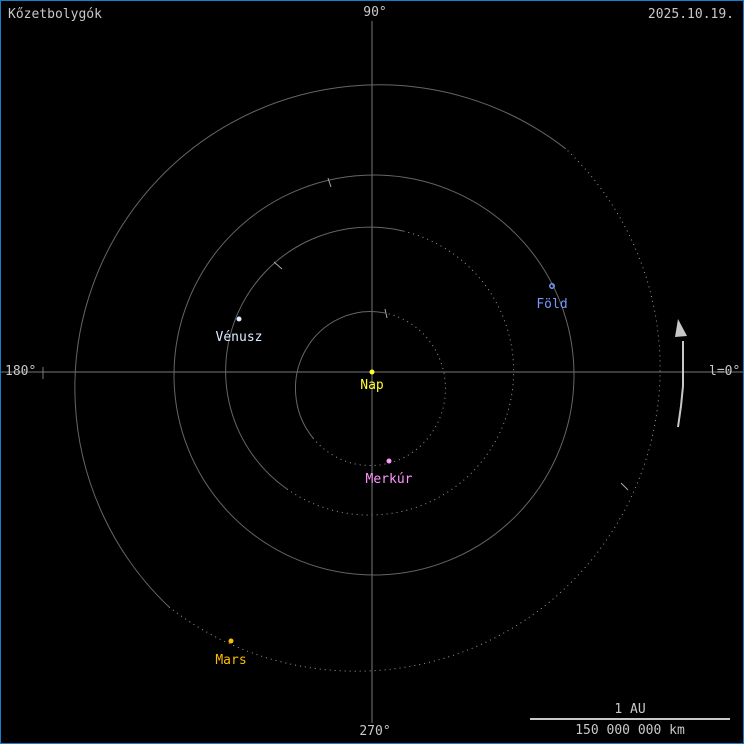 This screenshot has height=744, width=744. Describe the element at coordinates (690, 14) in the screenshot. I see `date-label: 2025.10.19.` at that location.